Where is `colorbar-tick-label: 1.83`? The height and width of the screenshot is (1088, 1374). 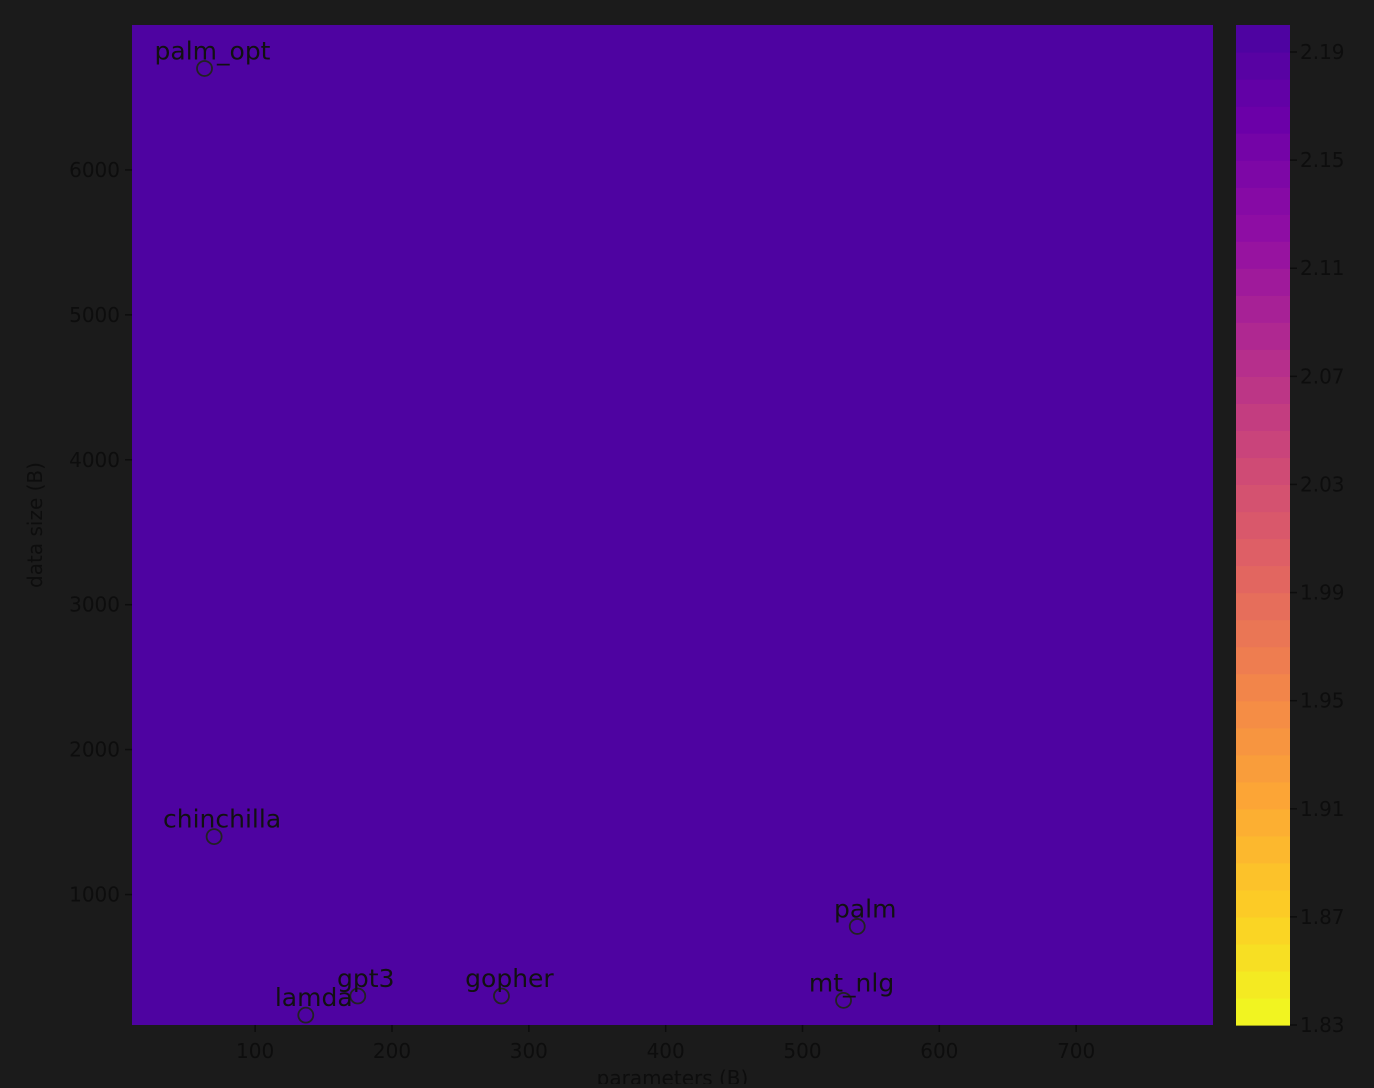 colorbar-tick-label: 1.83 is located at coordinates (1322, 1025).